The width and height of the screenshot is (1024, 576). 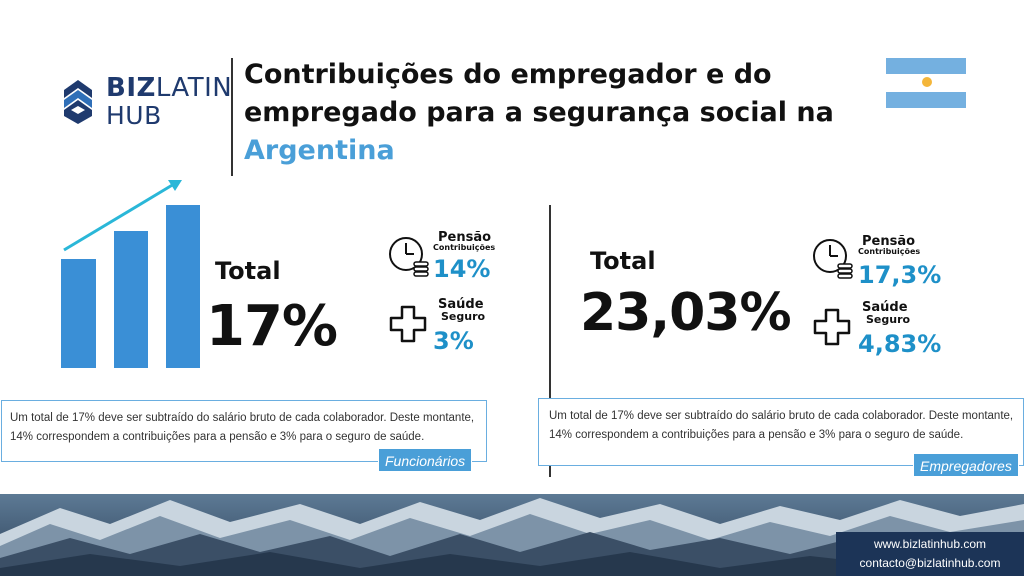 I want to click on employee-health-label: Saúde, so click(x=461, y=304).